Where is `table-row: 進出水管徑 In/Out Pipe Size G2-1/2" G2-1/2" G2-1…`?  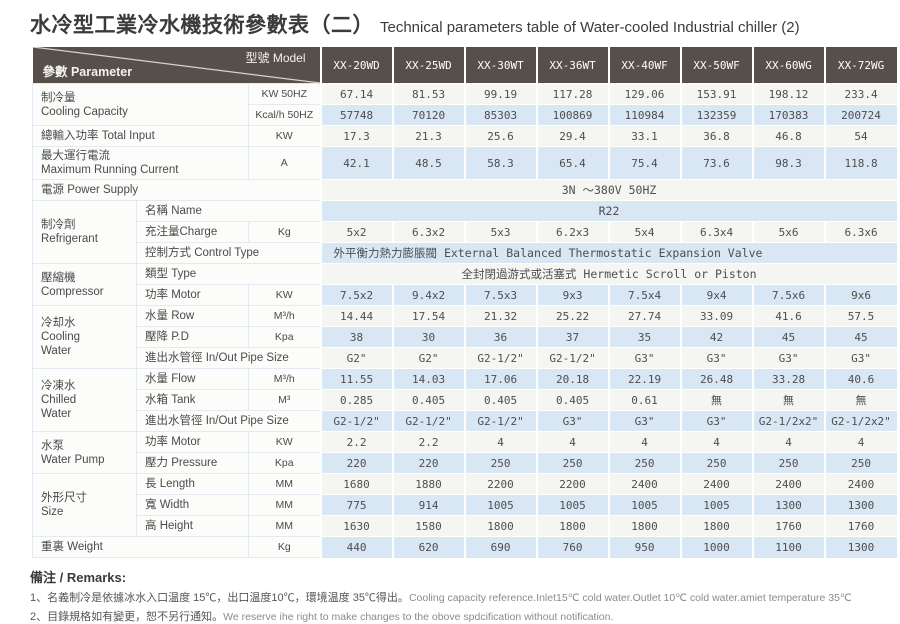 table-row: 進出水管徑 In/Out Pipe Size G2-1/2" G2-1/2" G2-1… is located at coordinates (465, 421).